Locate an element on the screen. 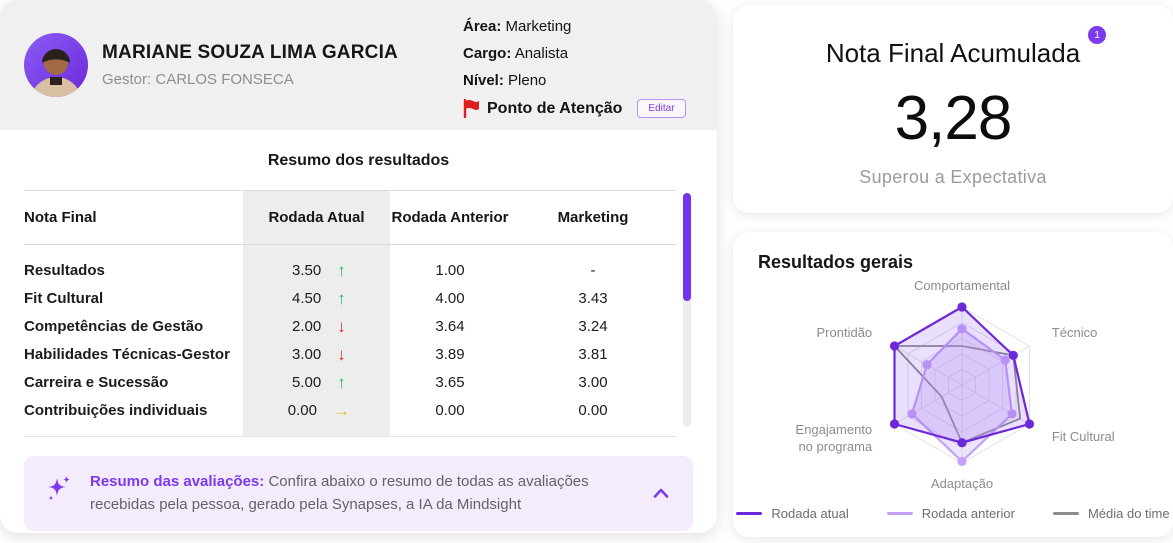 This screenshot has height=543, width=1173. cell-marketing: 3.00 is located at coordinates (593, 382).